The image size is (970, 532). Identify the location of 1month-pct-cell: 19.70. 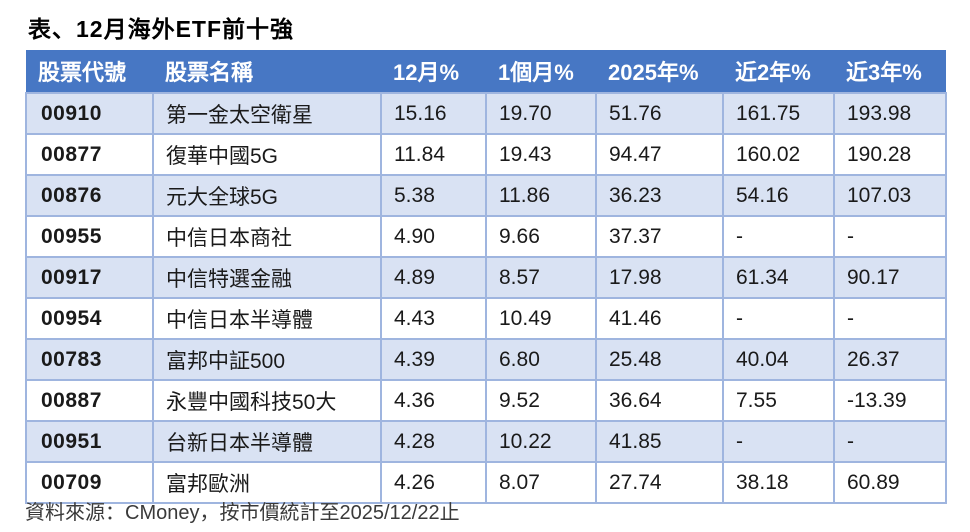
(541, 113).